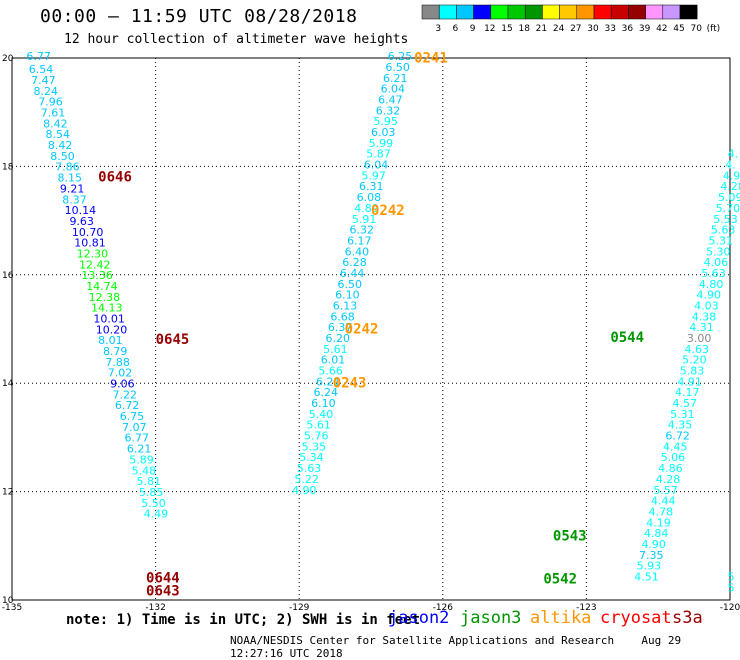 The width and height of the screenshot is (740, 660). Describe the element at coordinates (50, 102) in the screenshot. I see `wave-height-value: 7.96` at that location.